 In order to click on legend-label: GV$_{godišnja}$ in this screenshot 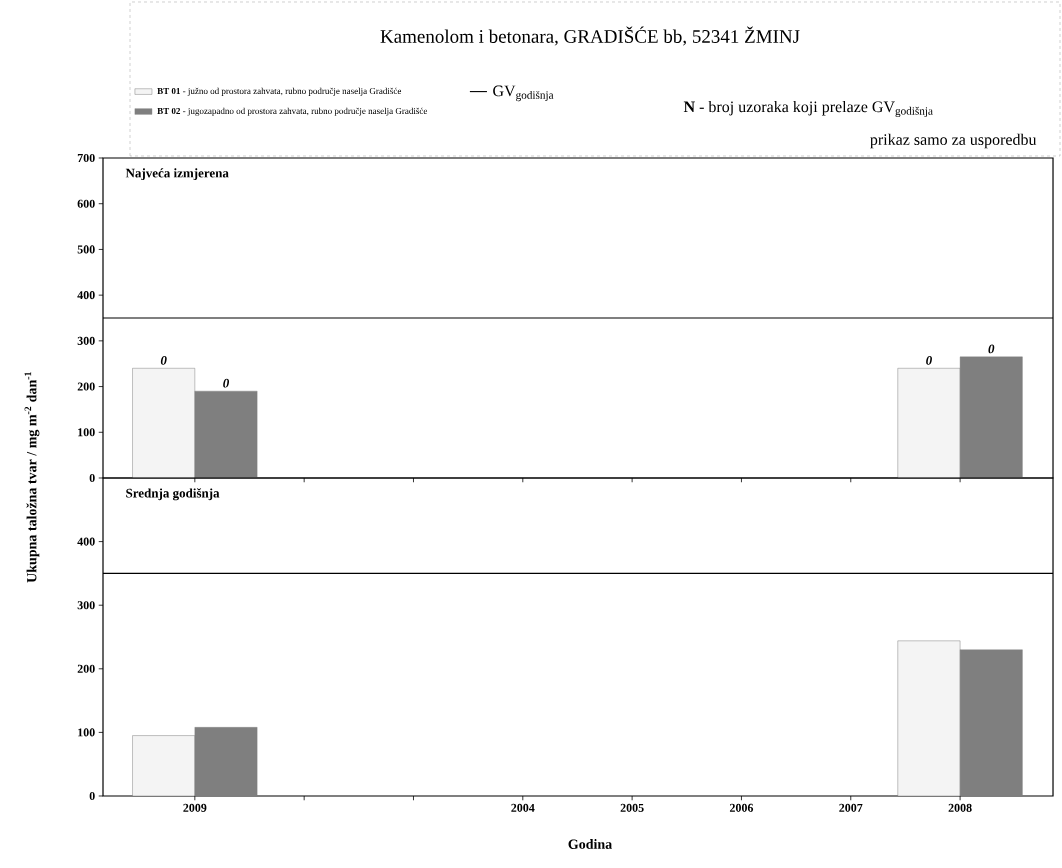, I will do `click(523, 93)`.